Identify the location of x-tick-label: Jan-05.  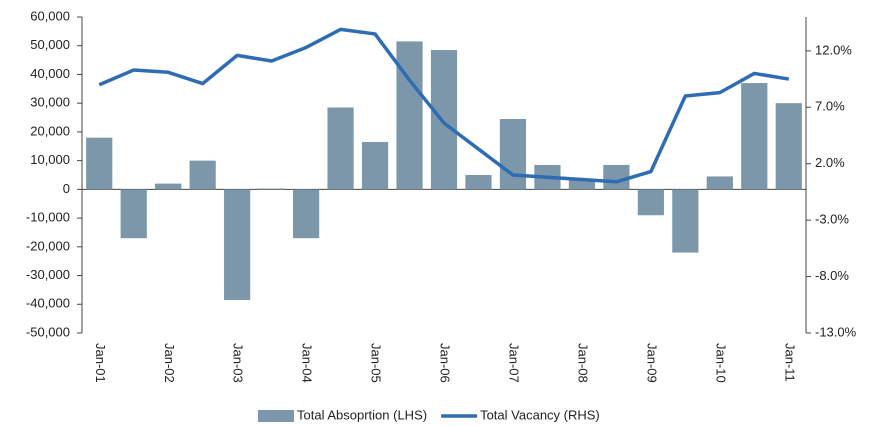
(376, 363).